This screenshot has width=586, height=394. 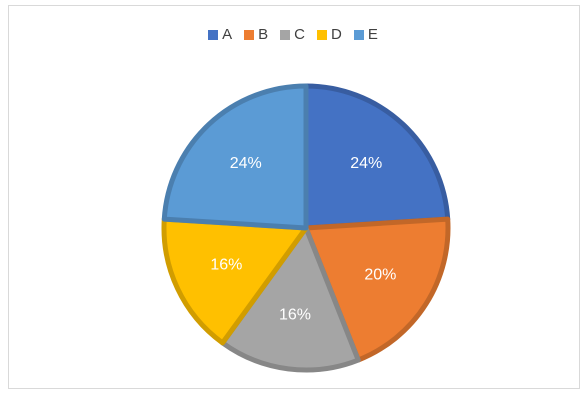 I want to click on legend-item-b: B, so click(x=256, y=34).